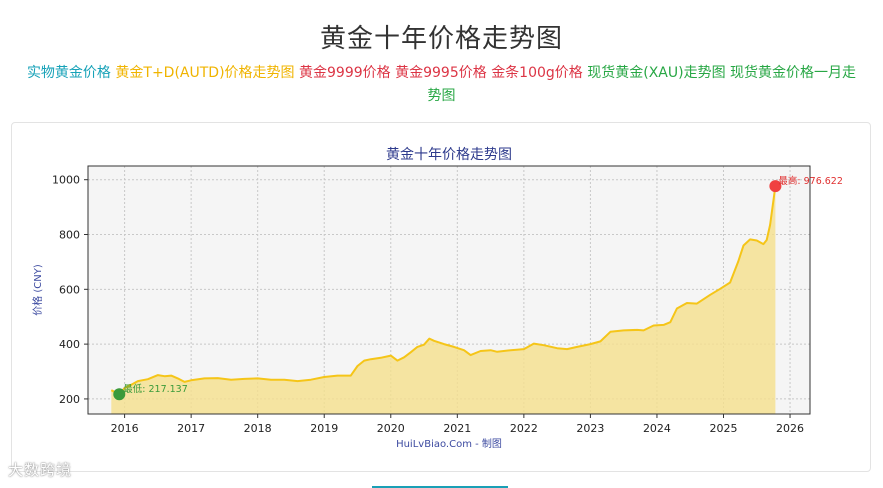 The width and height of the screenshot is (883, 488). I want to click on link-gold-9995-price: 黄金9995价格, so click(441, 73).